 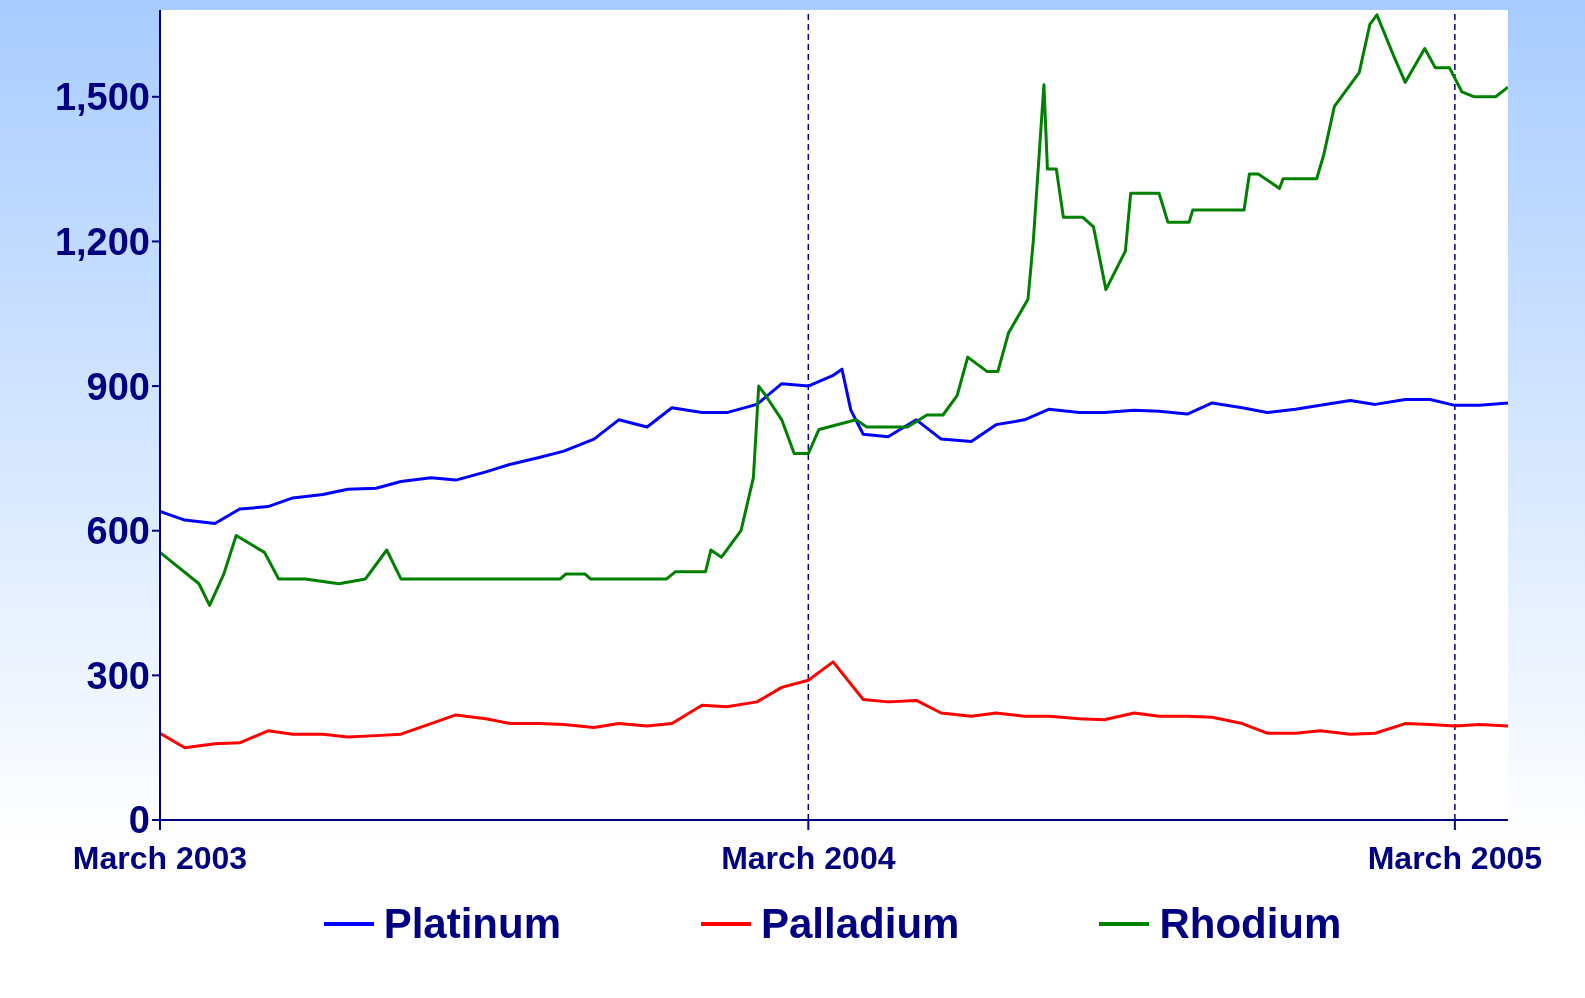 What do you see at coordinates (118, 531) in the screenshot?
I see `y-tick-label: 600` at bounding box center [118, 531].